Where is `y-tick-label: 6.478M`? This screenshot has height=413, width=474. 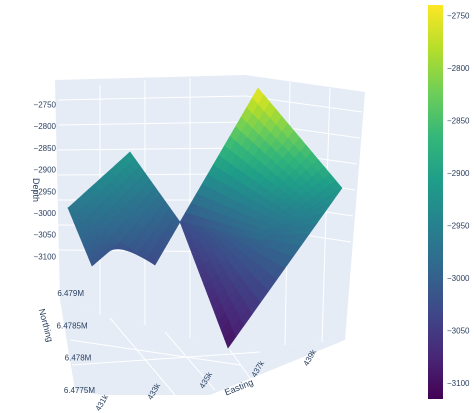
y-tick-label: 6.478M is located at coordinates (78, 358).